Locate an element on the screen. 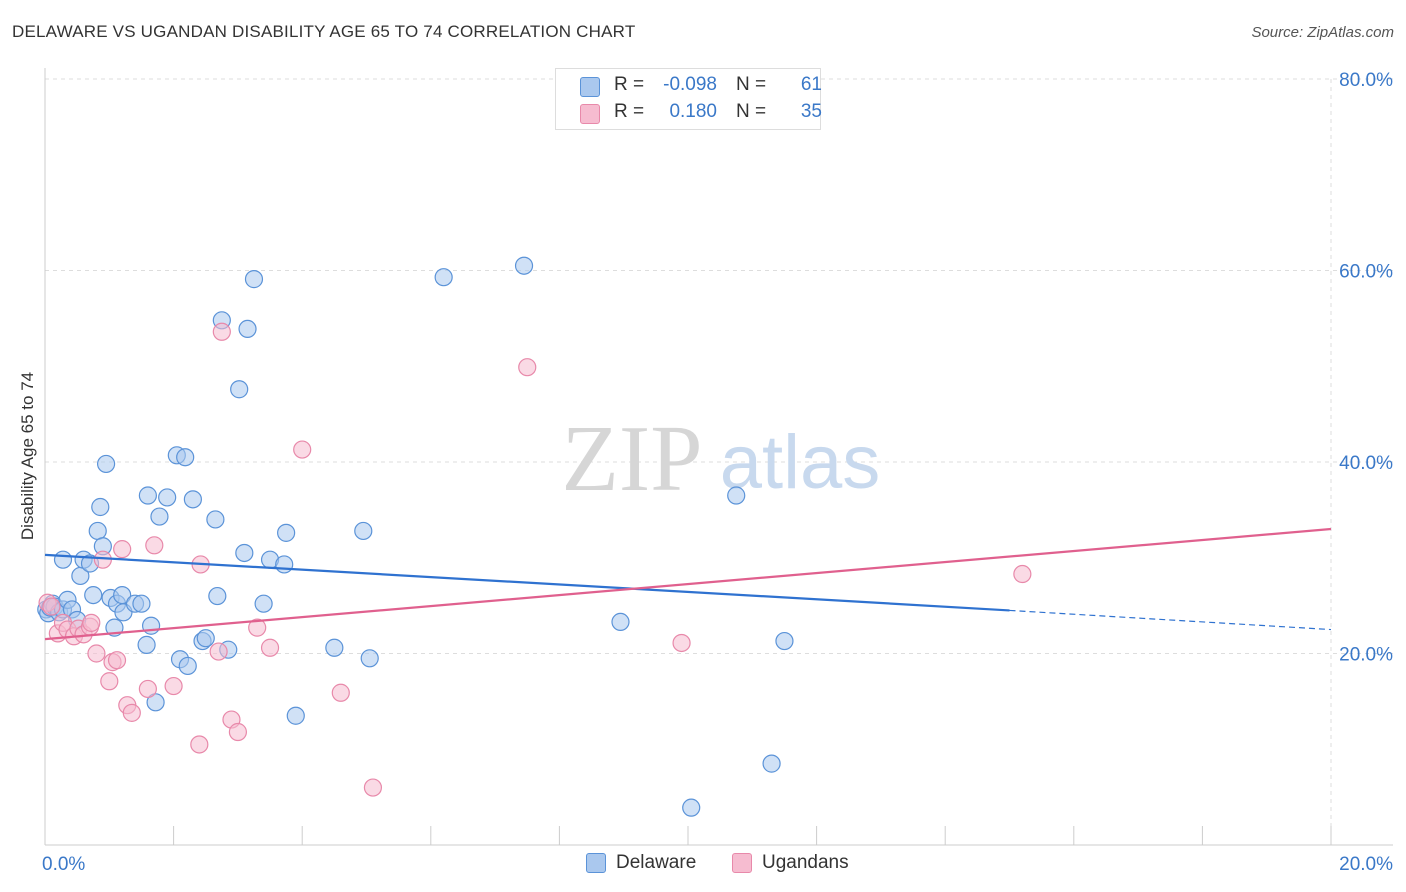 The height and width of the screenshot is (892, 1406). watermark: ZIP atlas is located at coordinates (721, 459).